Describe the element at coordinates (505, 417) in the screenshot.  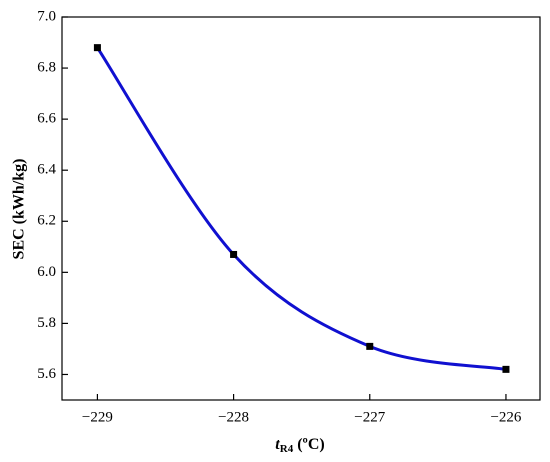
I see `x-tick-label: −226` at that location.